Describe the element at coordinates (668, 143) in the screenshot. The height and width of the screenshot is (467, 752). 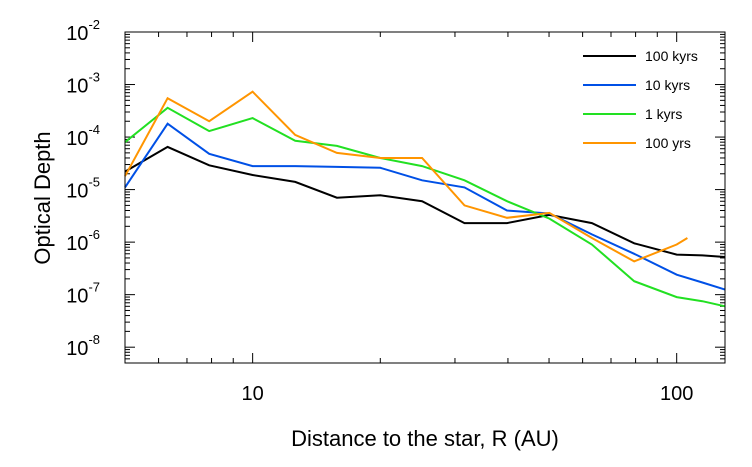
I see `legend-label-3: 100 yrs` at that location.